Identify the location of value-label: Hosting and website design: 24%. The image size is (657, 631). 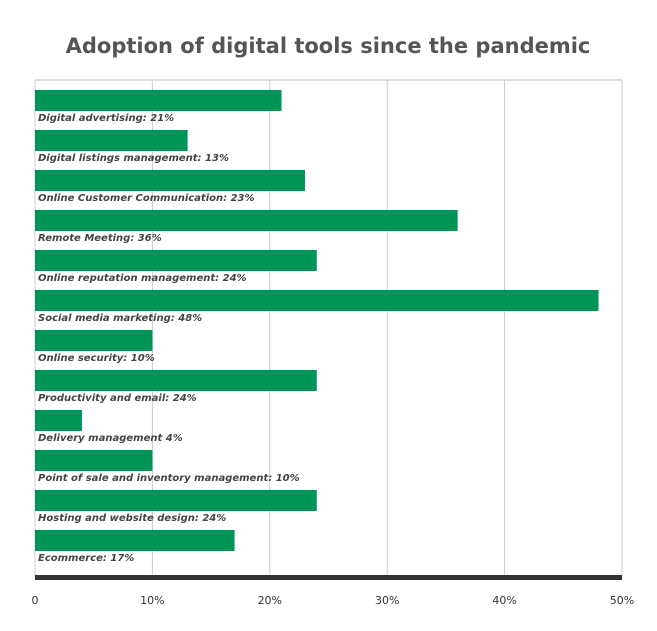
(132, 518).